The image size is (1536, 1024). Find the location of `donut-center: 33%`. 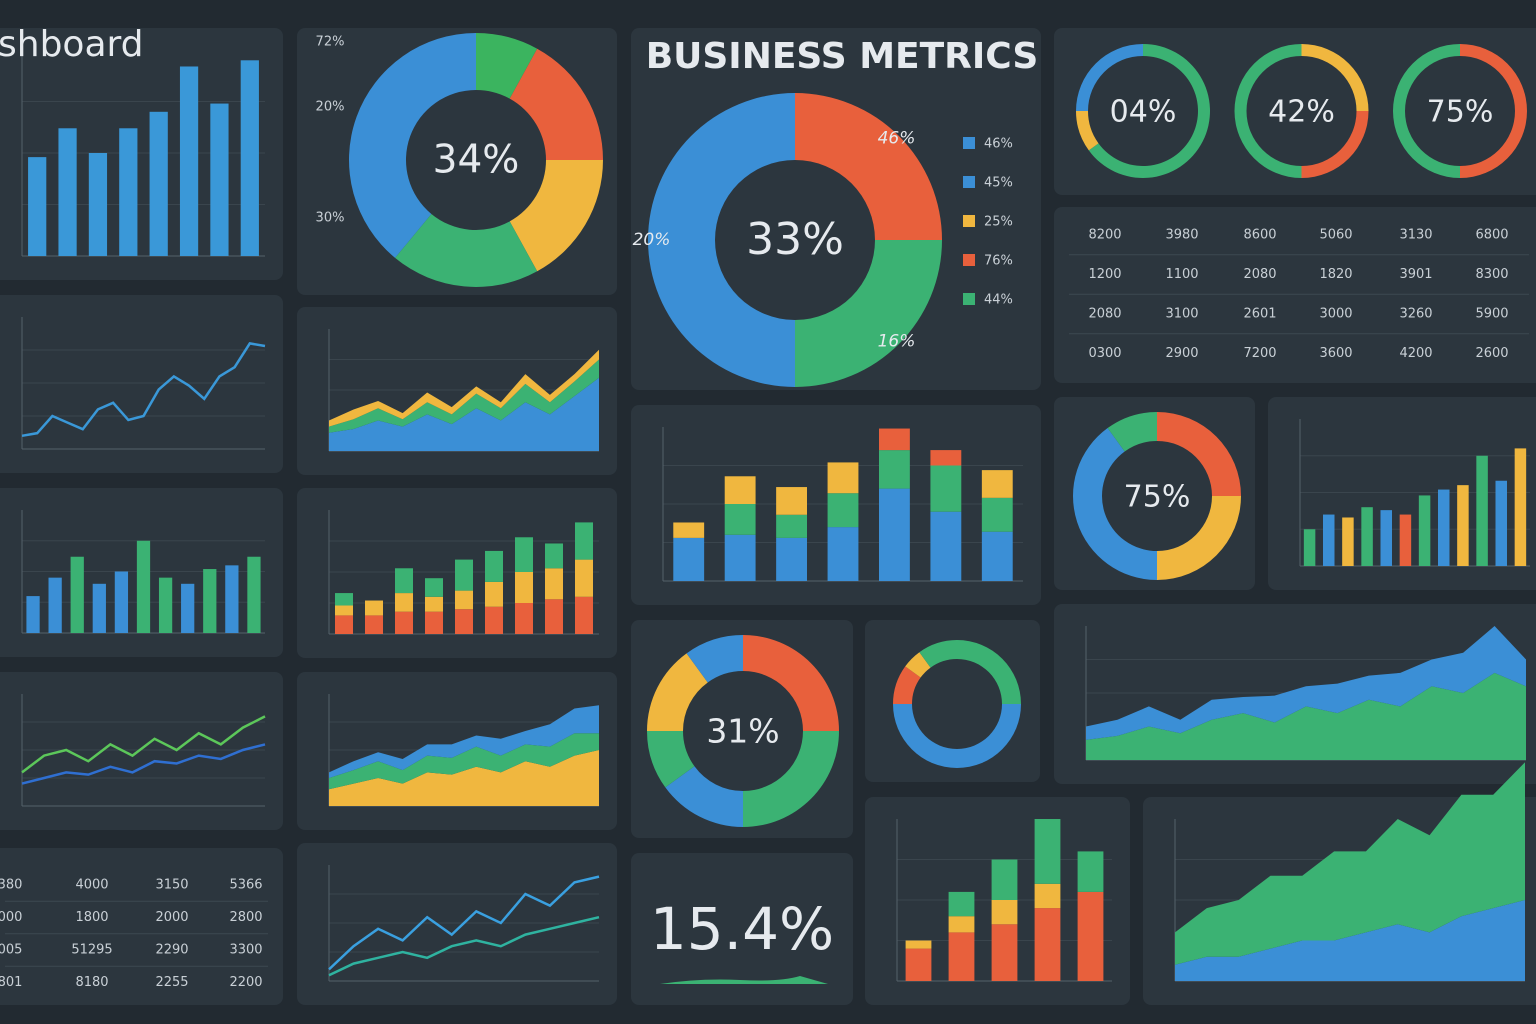

donut-center: 33% is located at coordinates (795, 239).